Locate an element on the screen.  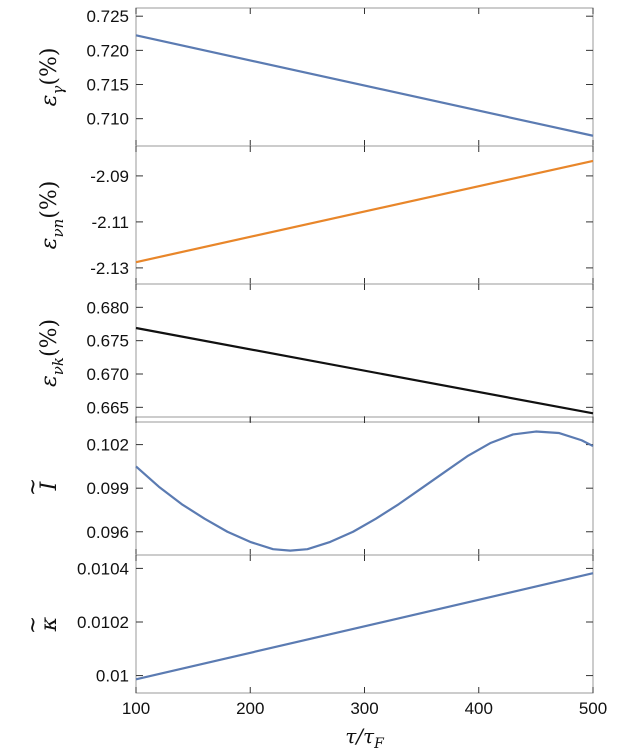
x-axis-label: τ/τF is located at coordinates (365, 737).